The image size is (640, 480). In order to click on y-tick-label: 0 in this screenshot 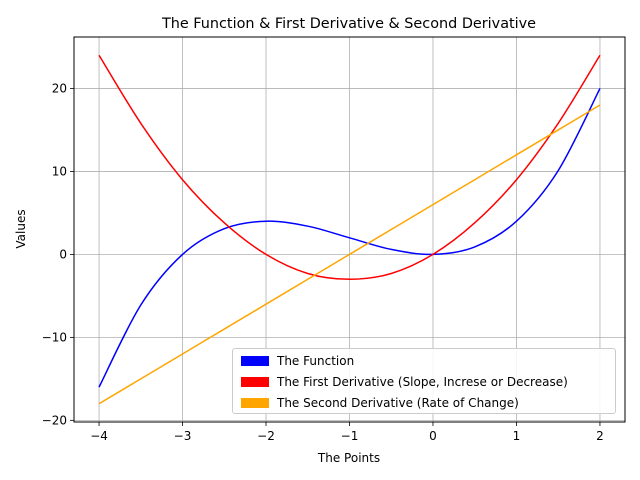, I will do `click(63, 254)`.